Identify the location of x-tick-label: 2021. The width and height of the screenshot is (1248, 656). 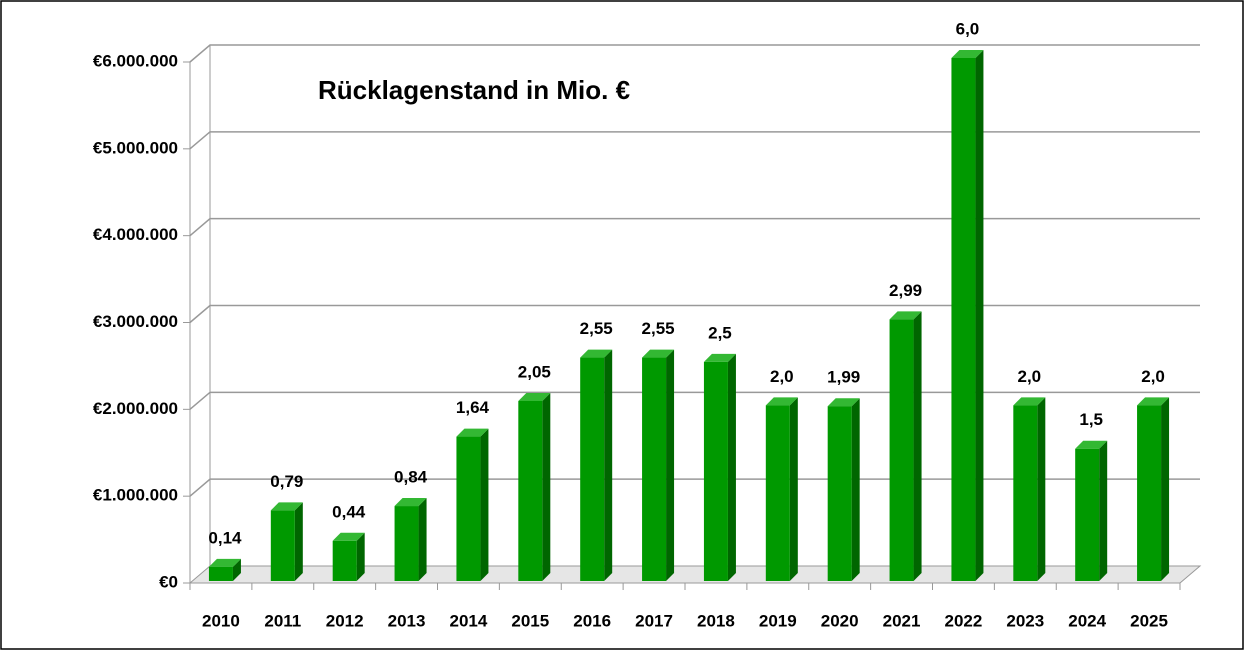
(902, 620).